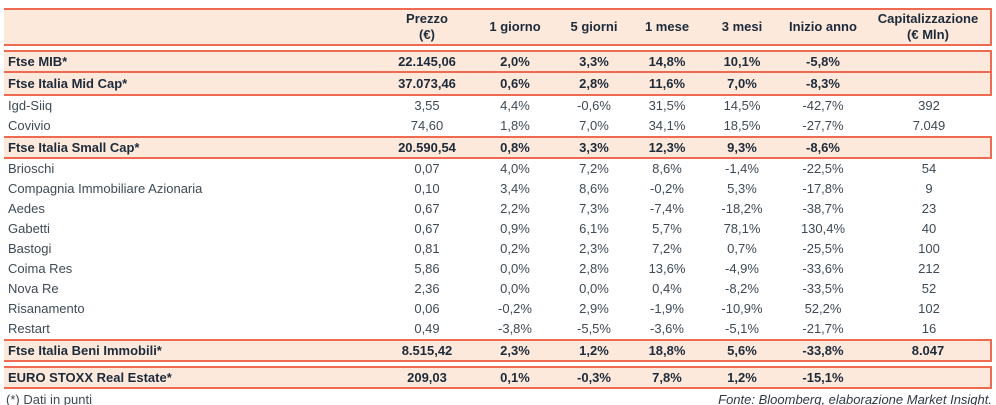  I want to click on 5-giorni-value: 7,2%, so click(594, 168).